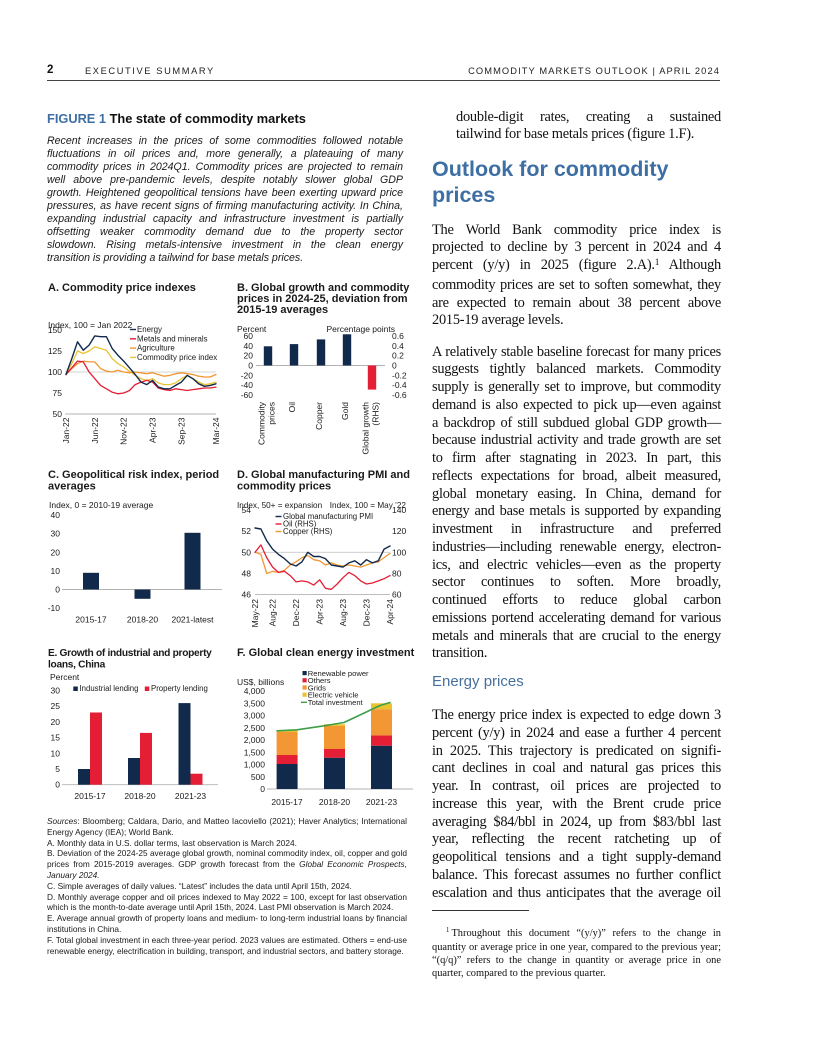 This screenshot has height=1056, width=816. I want to click on svg-text:D. Global manufacturing PMI an: D. Global manufacturing PMI and, so click(323, 475).